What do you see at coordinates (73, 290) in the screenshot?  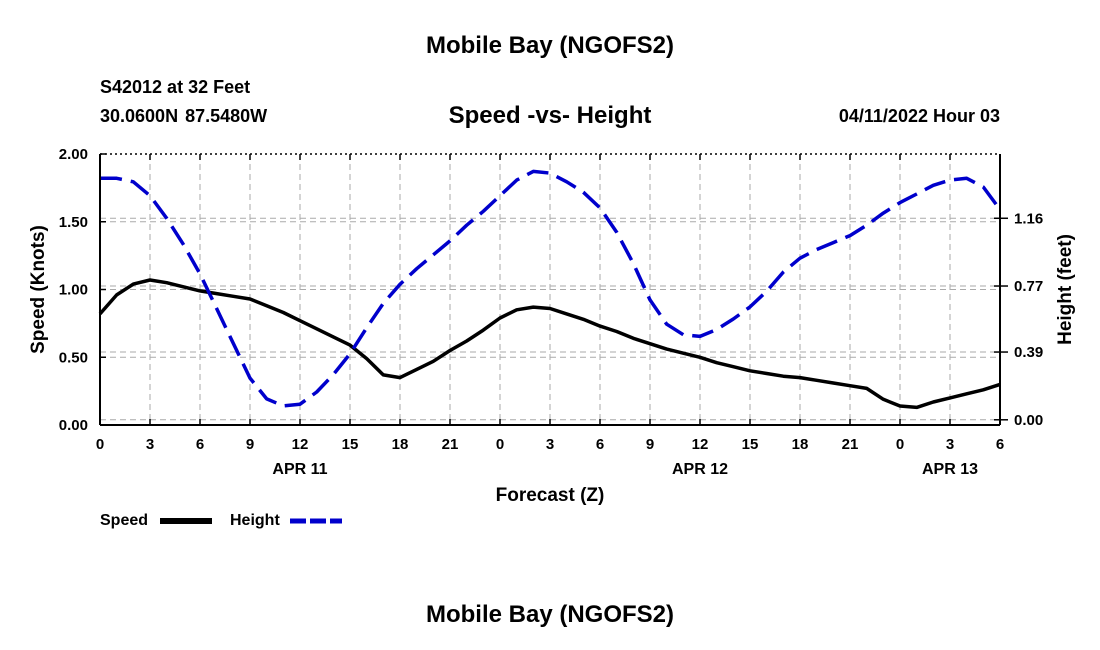 I see `y-tick-label: 1.00` at bounding box center [73, 290].